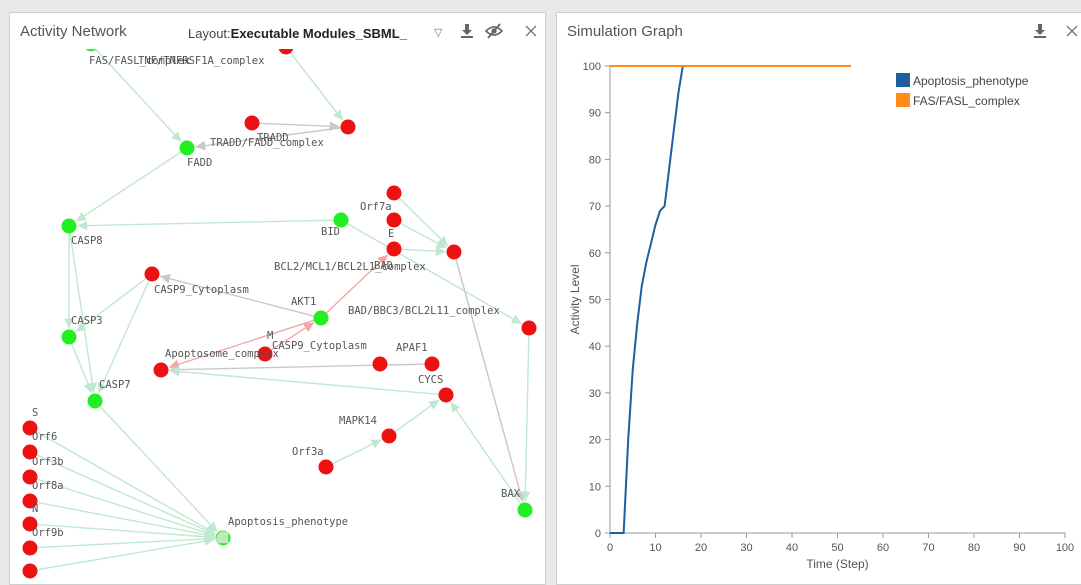  Describe the element at coordinates (903, 100) in the screenshot. I see `legend-swatch` at that location.